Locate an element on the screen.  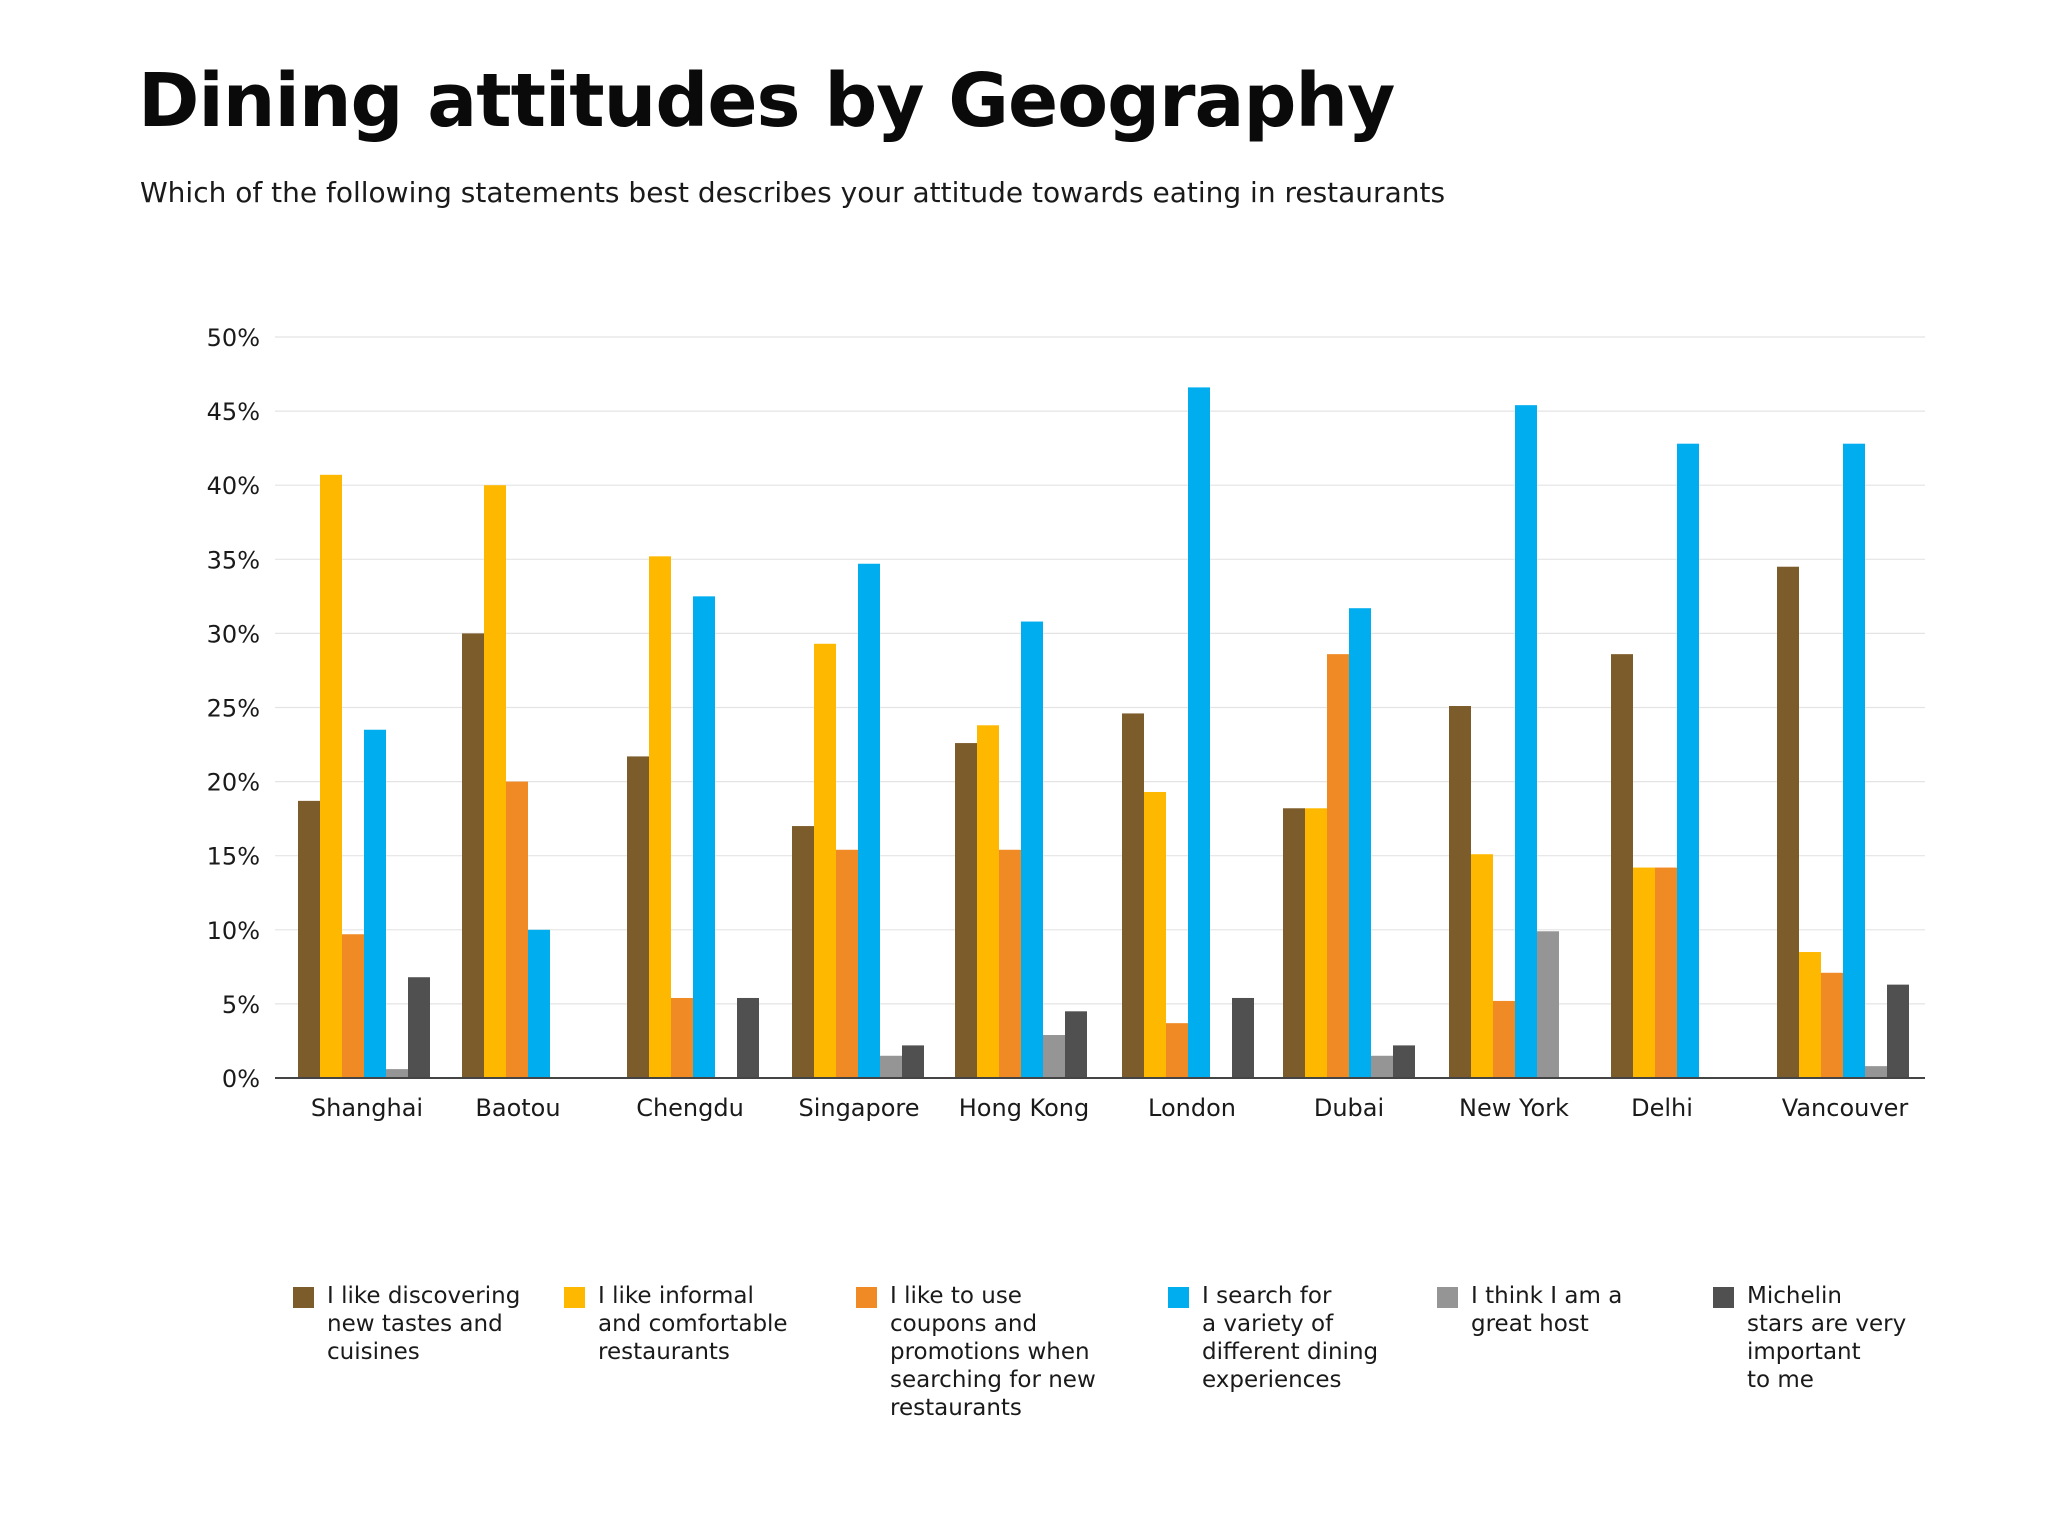
y-tick-label: 50% is located at coordinates (233, 338).